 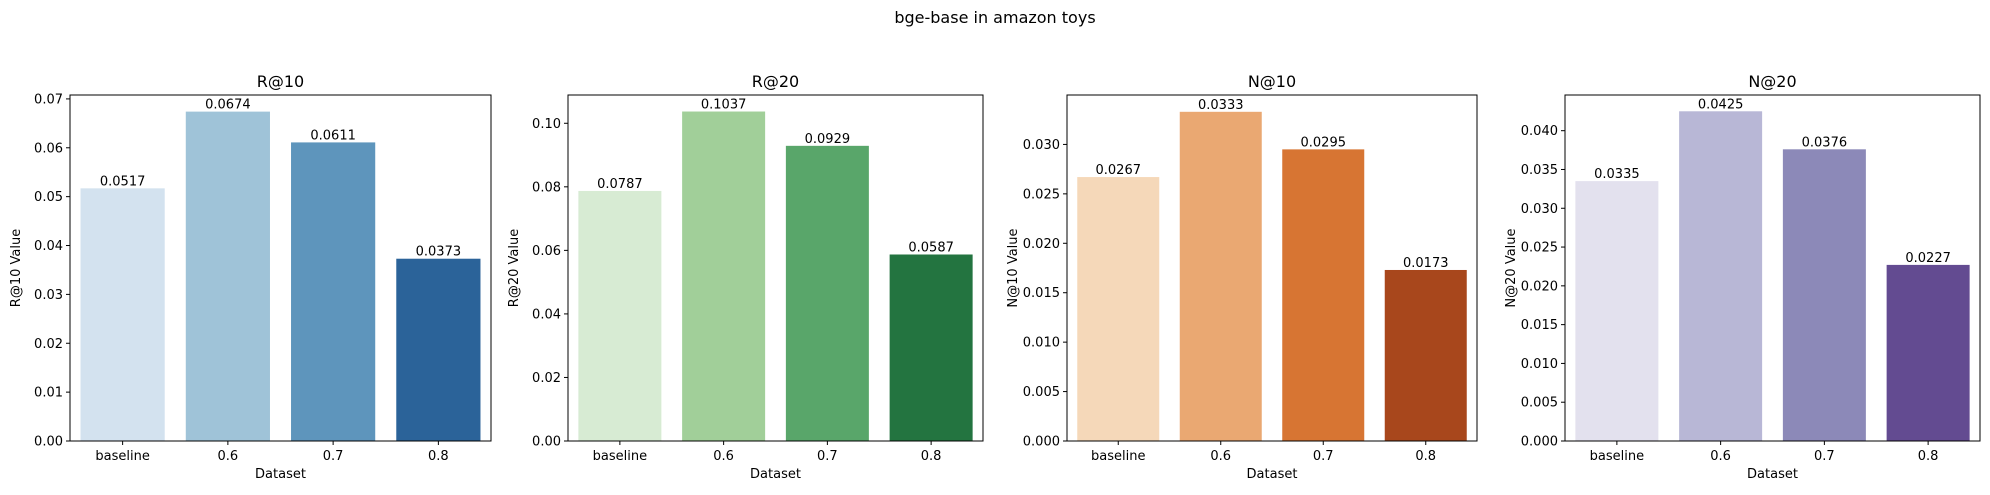 I want to click on bar-value-label: 0.0376, so click(x=1825, y=142).